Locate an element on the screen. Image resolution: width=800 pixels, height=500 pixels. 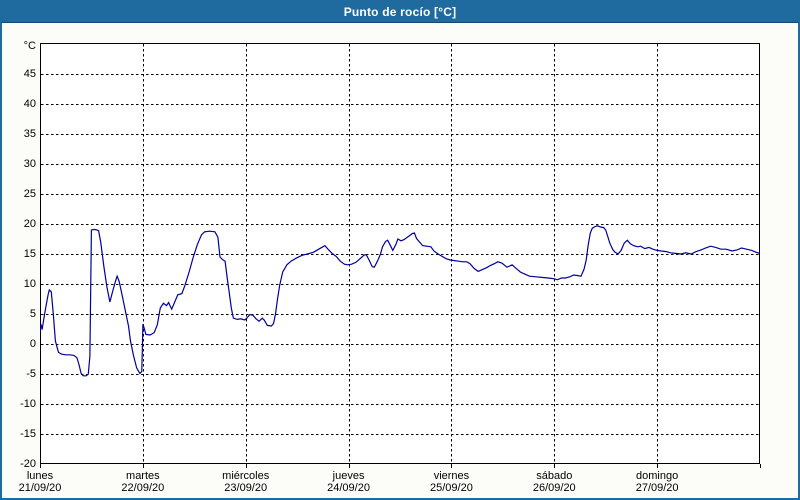
x-axis-day-label: jueves is located at coordinates (348, 476).